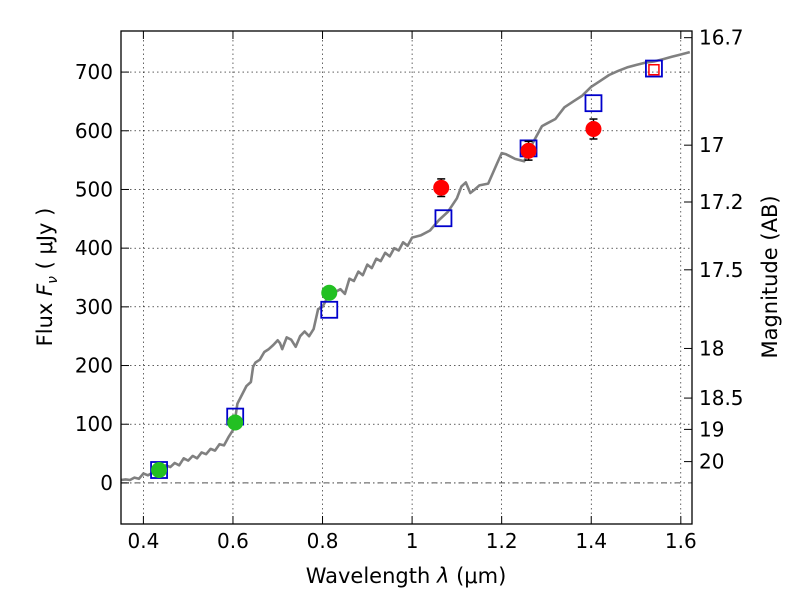  I want to click on magnitude-tick-label: 20, so click(711, 462).